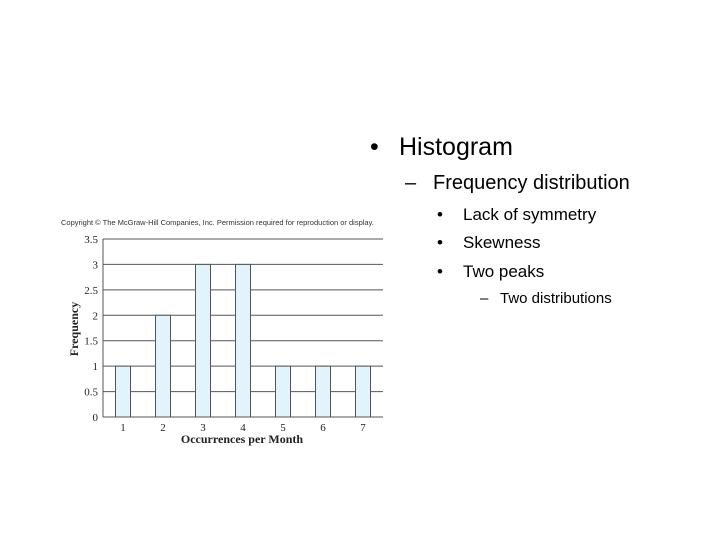  I want to click on bullet-two-distributions: – Two distributions, so click(546, 298).